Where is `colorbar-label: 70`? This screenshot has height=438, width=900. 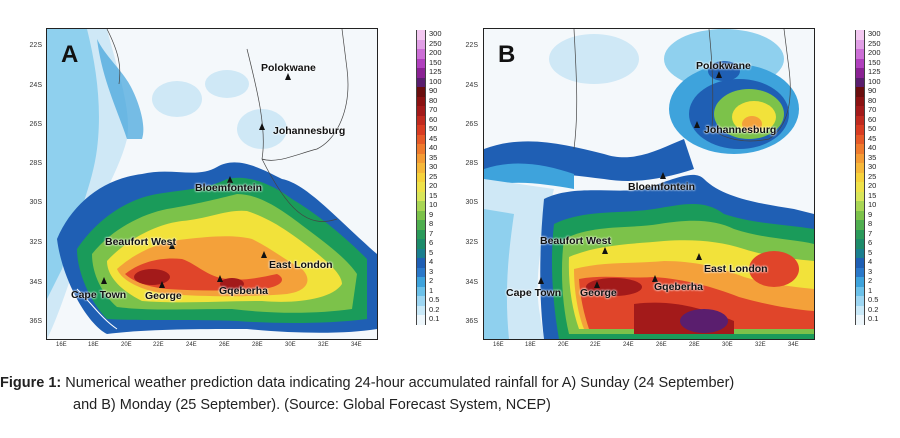
colorbar-label: 70 is located at coordinates (872, 109).